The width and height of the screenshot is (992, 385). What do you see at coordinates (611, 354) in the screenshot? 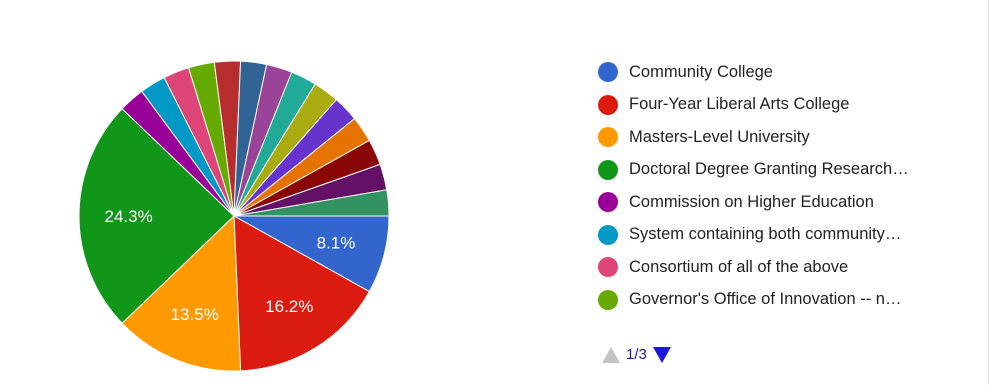
I see `triangle-up-icon` at bounding box center [611, 354].